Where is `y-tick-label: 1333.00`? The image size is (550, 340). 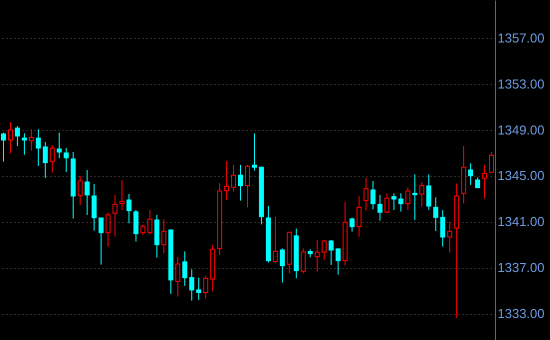
y-tick-label: 1333.00 is located at coordinates (521, 314).